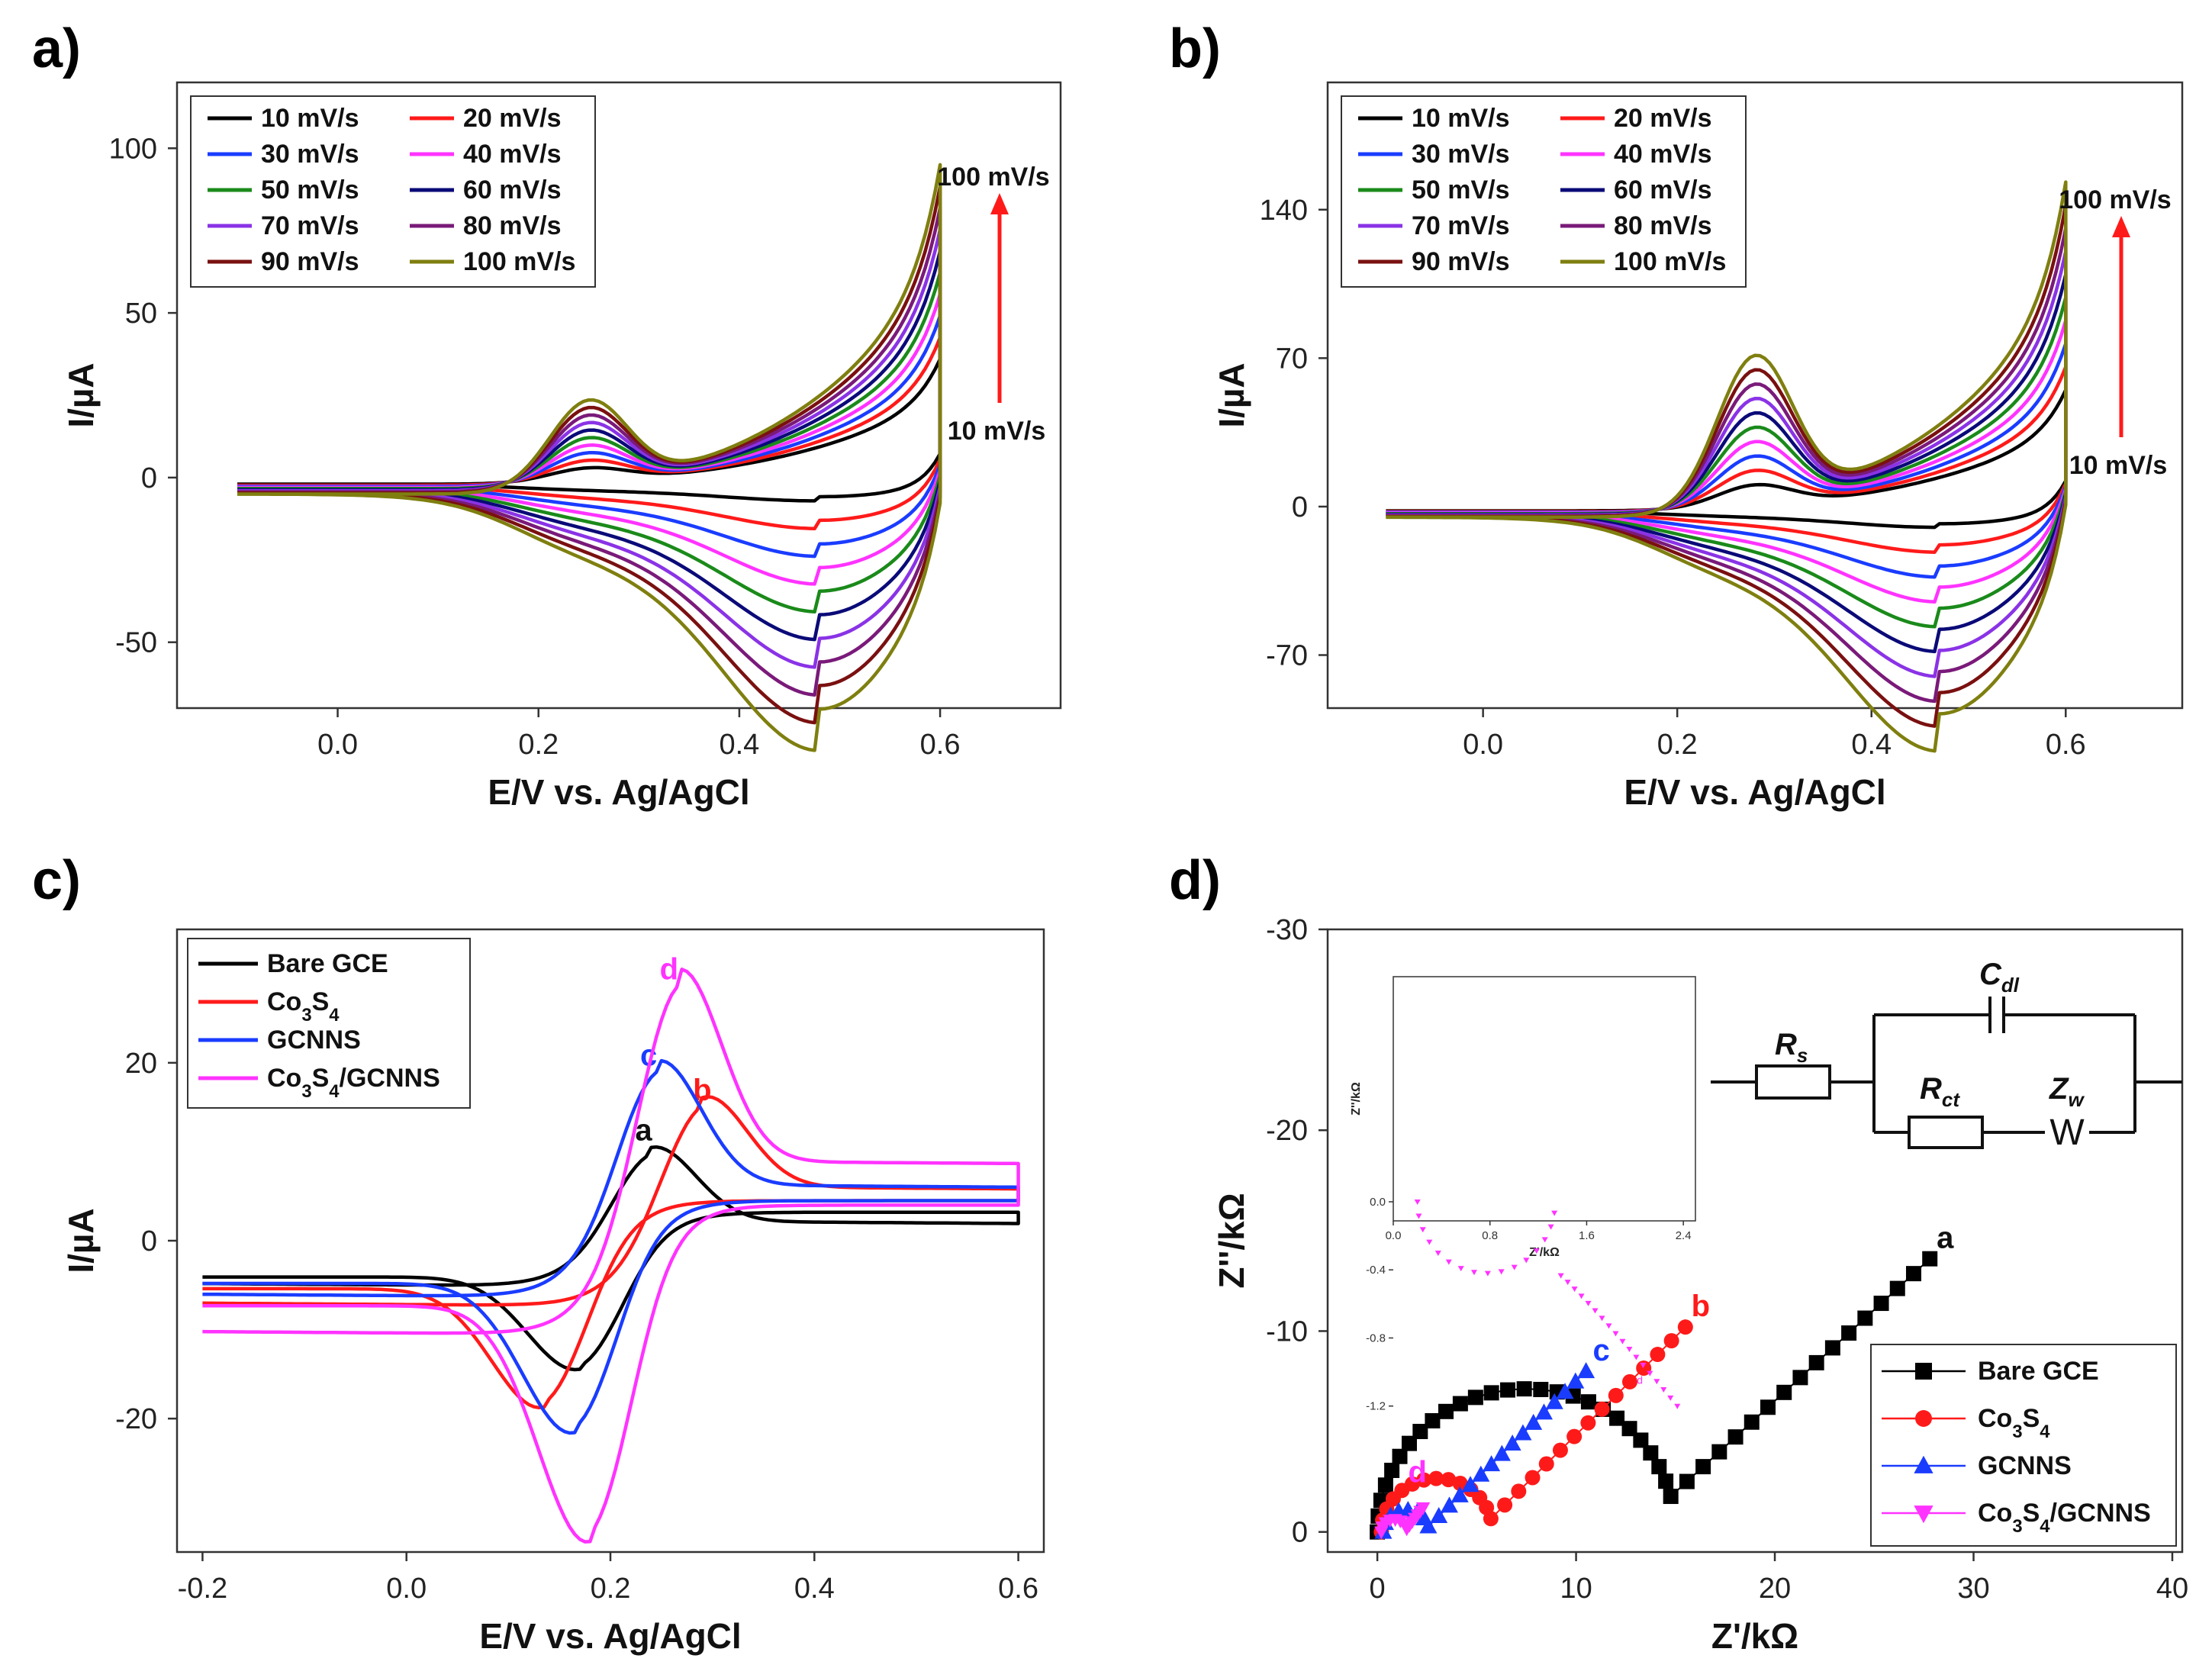  What do you see at coordinates (669, 969) in the screenshot?
I see `curve-letter-d: d` at bounding box center [669, 969].